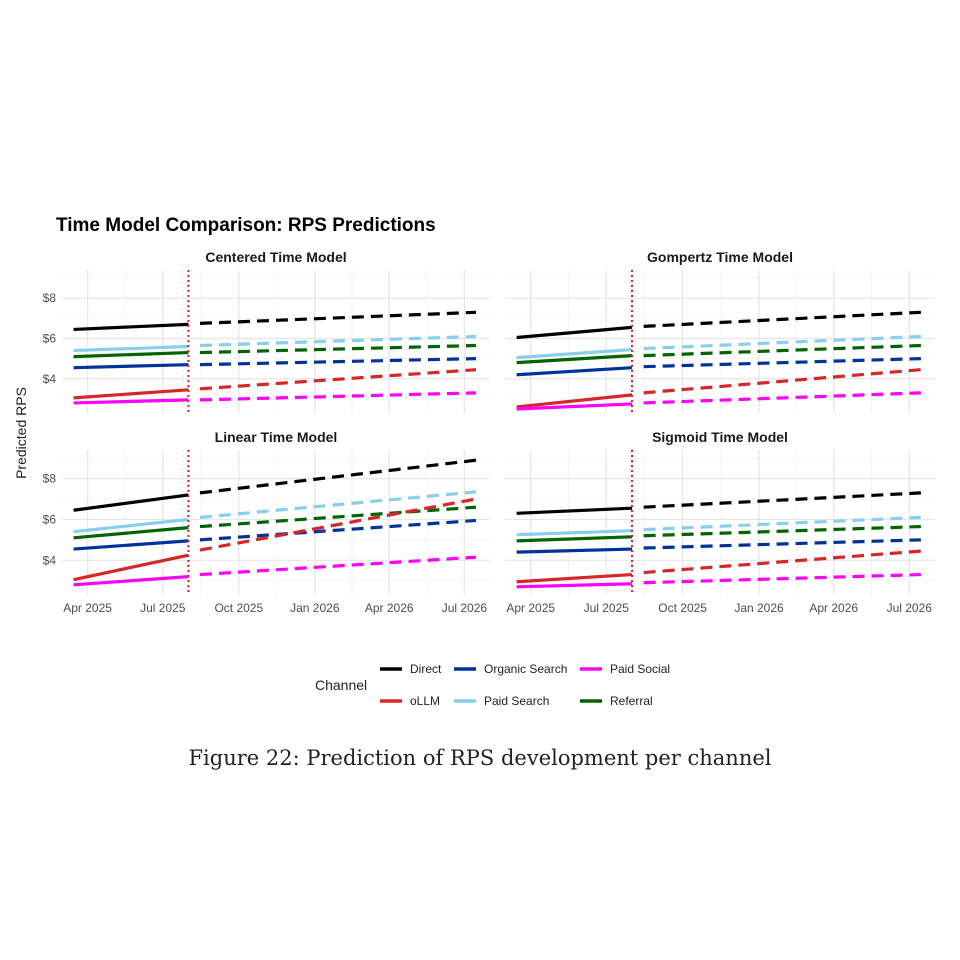 Image resolution: width=960 pixels, height=960 pixels. What do you see at coordinates (275, 257) in the screenshot?
I see `panel-title: Centered Time Model` at bounding box center [275, 257].